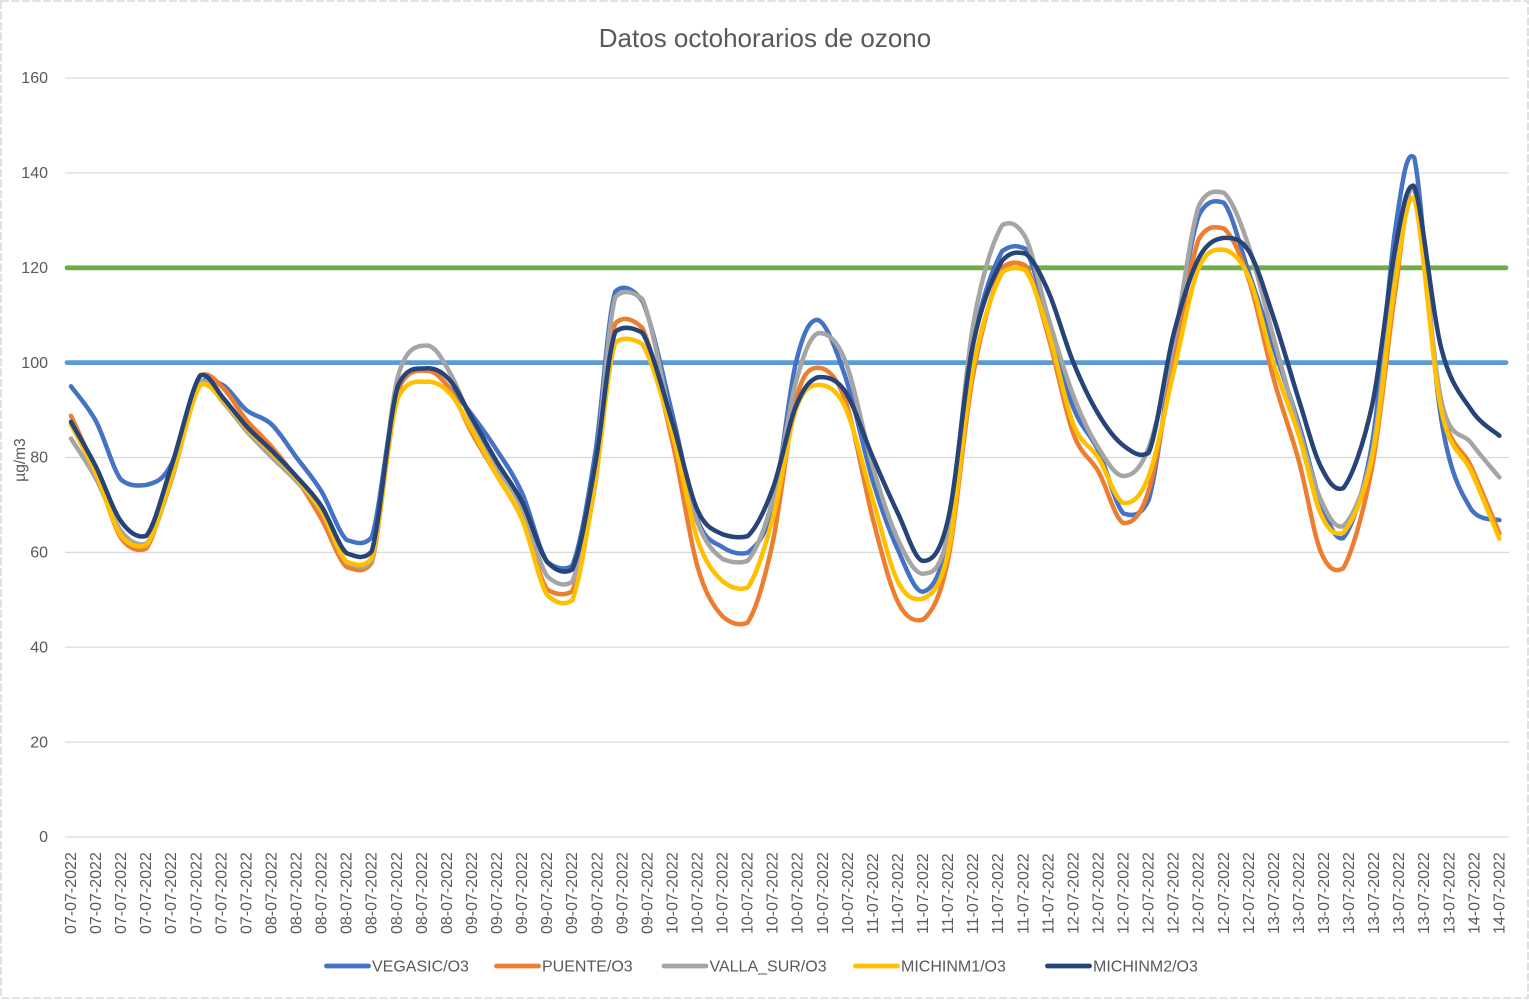  Describe the element at coordinates (39, 648) in the screenshot. I see `svg-text: 40` at that location.